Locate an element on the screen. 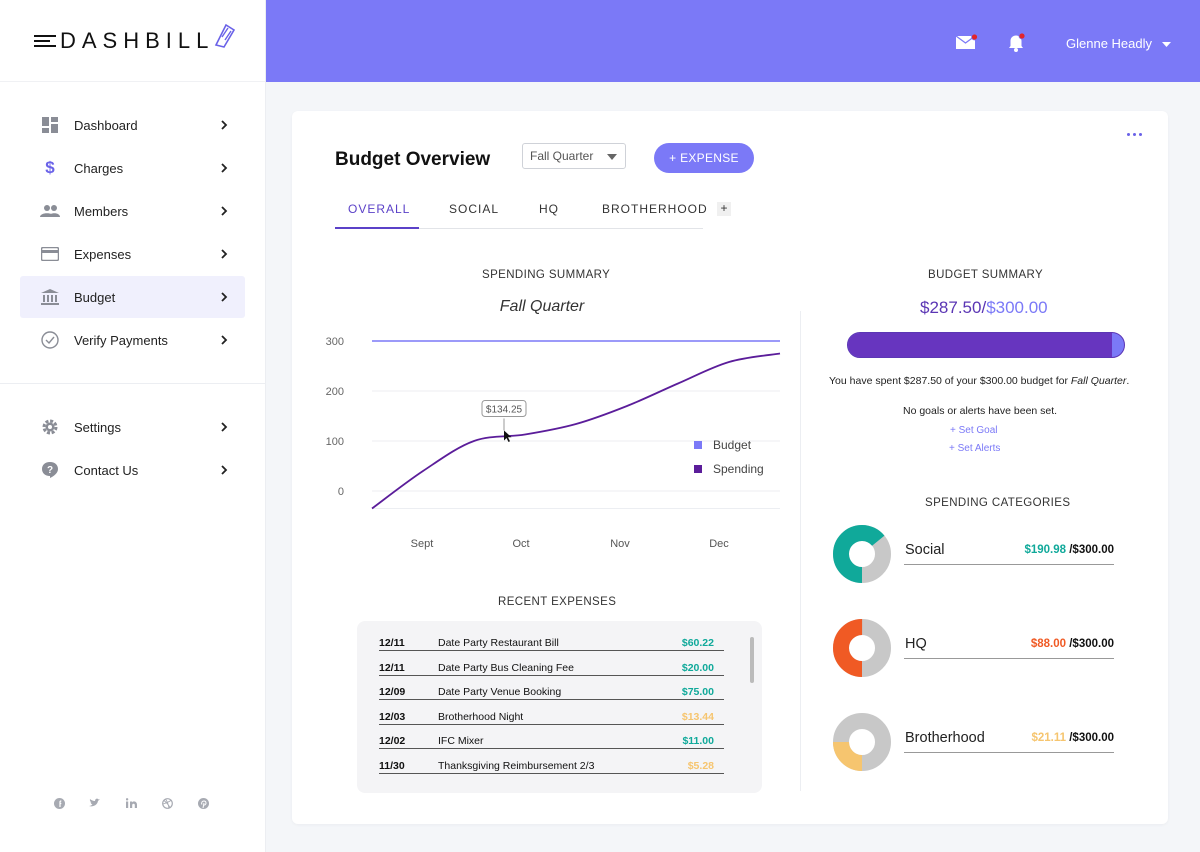 This screenshot has height=852, width=1200. dribbble-icon is located at coordinates (167, 803).